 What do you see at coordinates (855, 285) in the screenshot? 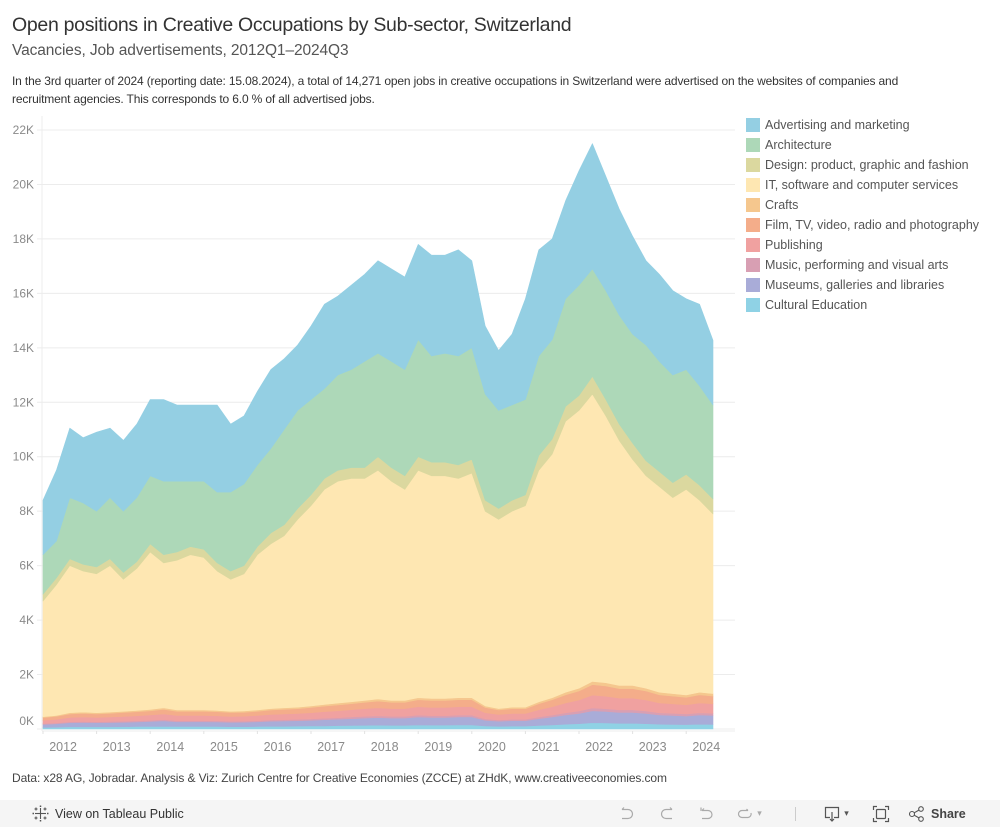
I see `legend-label: Museums, galleries and libraries` at bounding box center [855, 285].